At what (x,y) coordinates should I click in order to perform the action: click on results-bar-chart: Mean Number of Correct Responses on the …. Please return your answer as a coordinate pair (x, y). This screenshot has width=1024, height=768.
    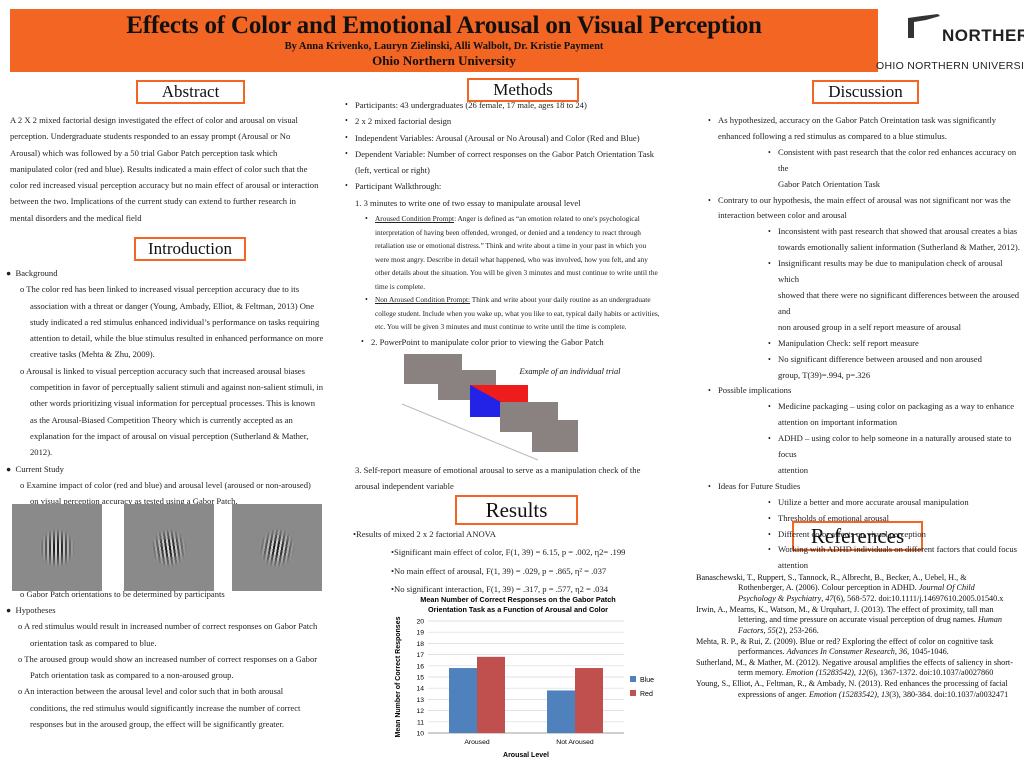
    Looking at the image, I should click on (524, 677).